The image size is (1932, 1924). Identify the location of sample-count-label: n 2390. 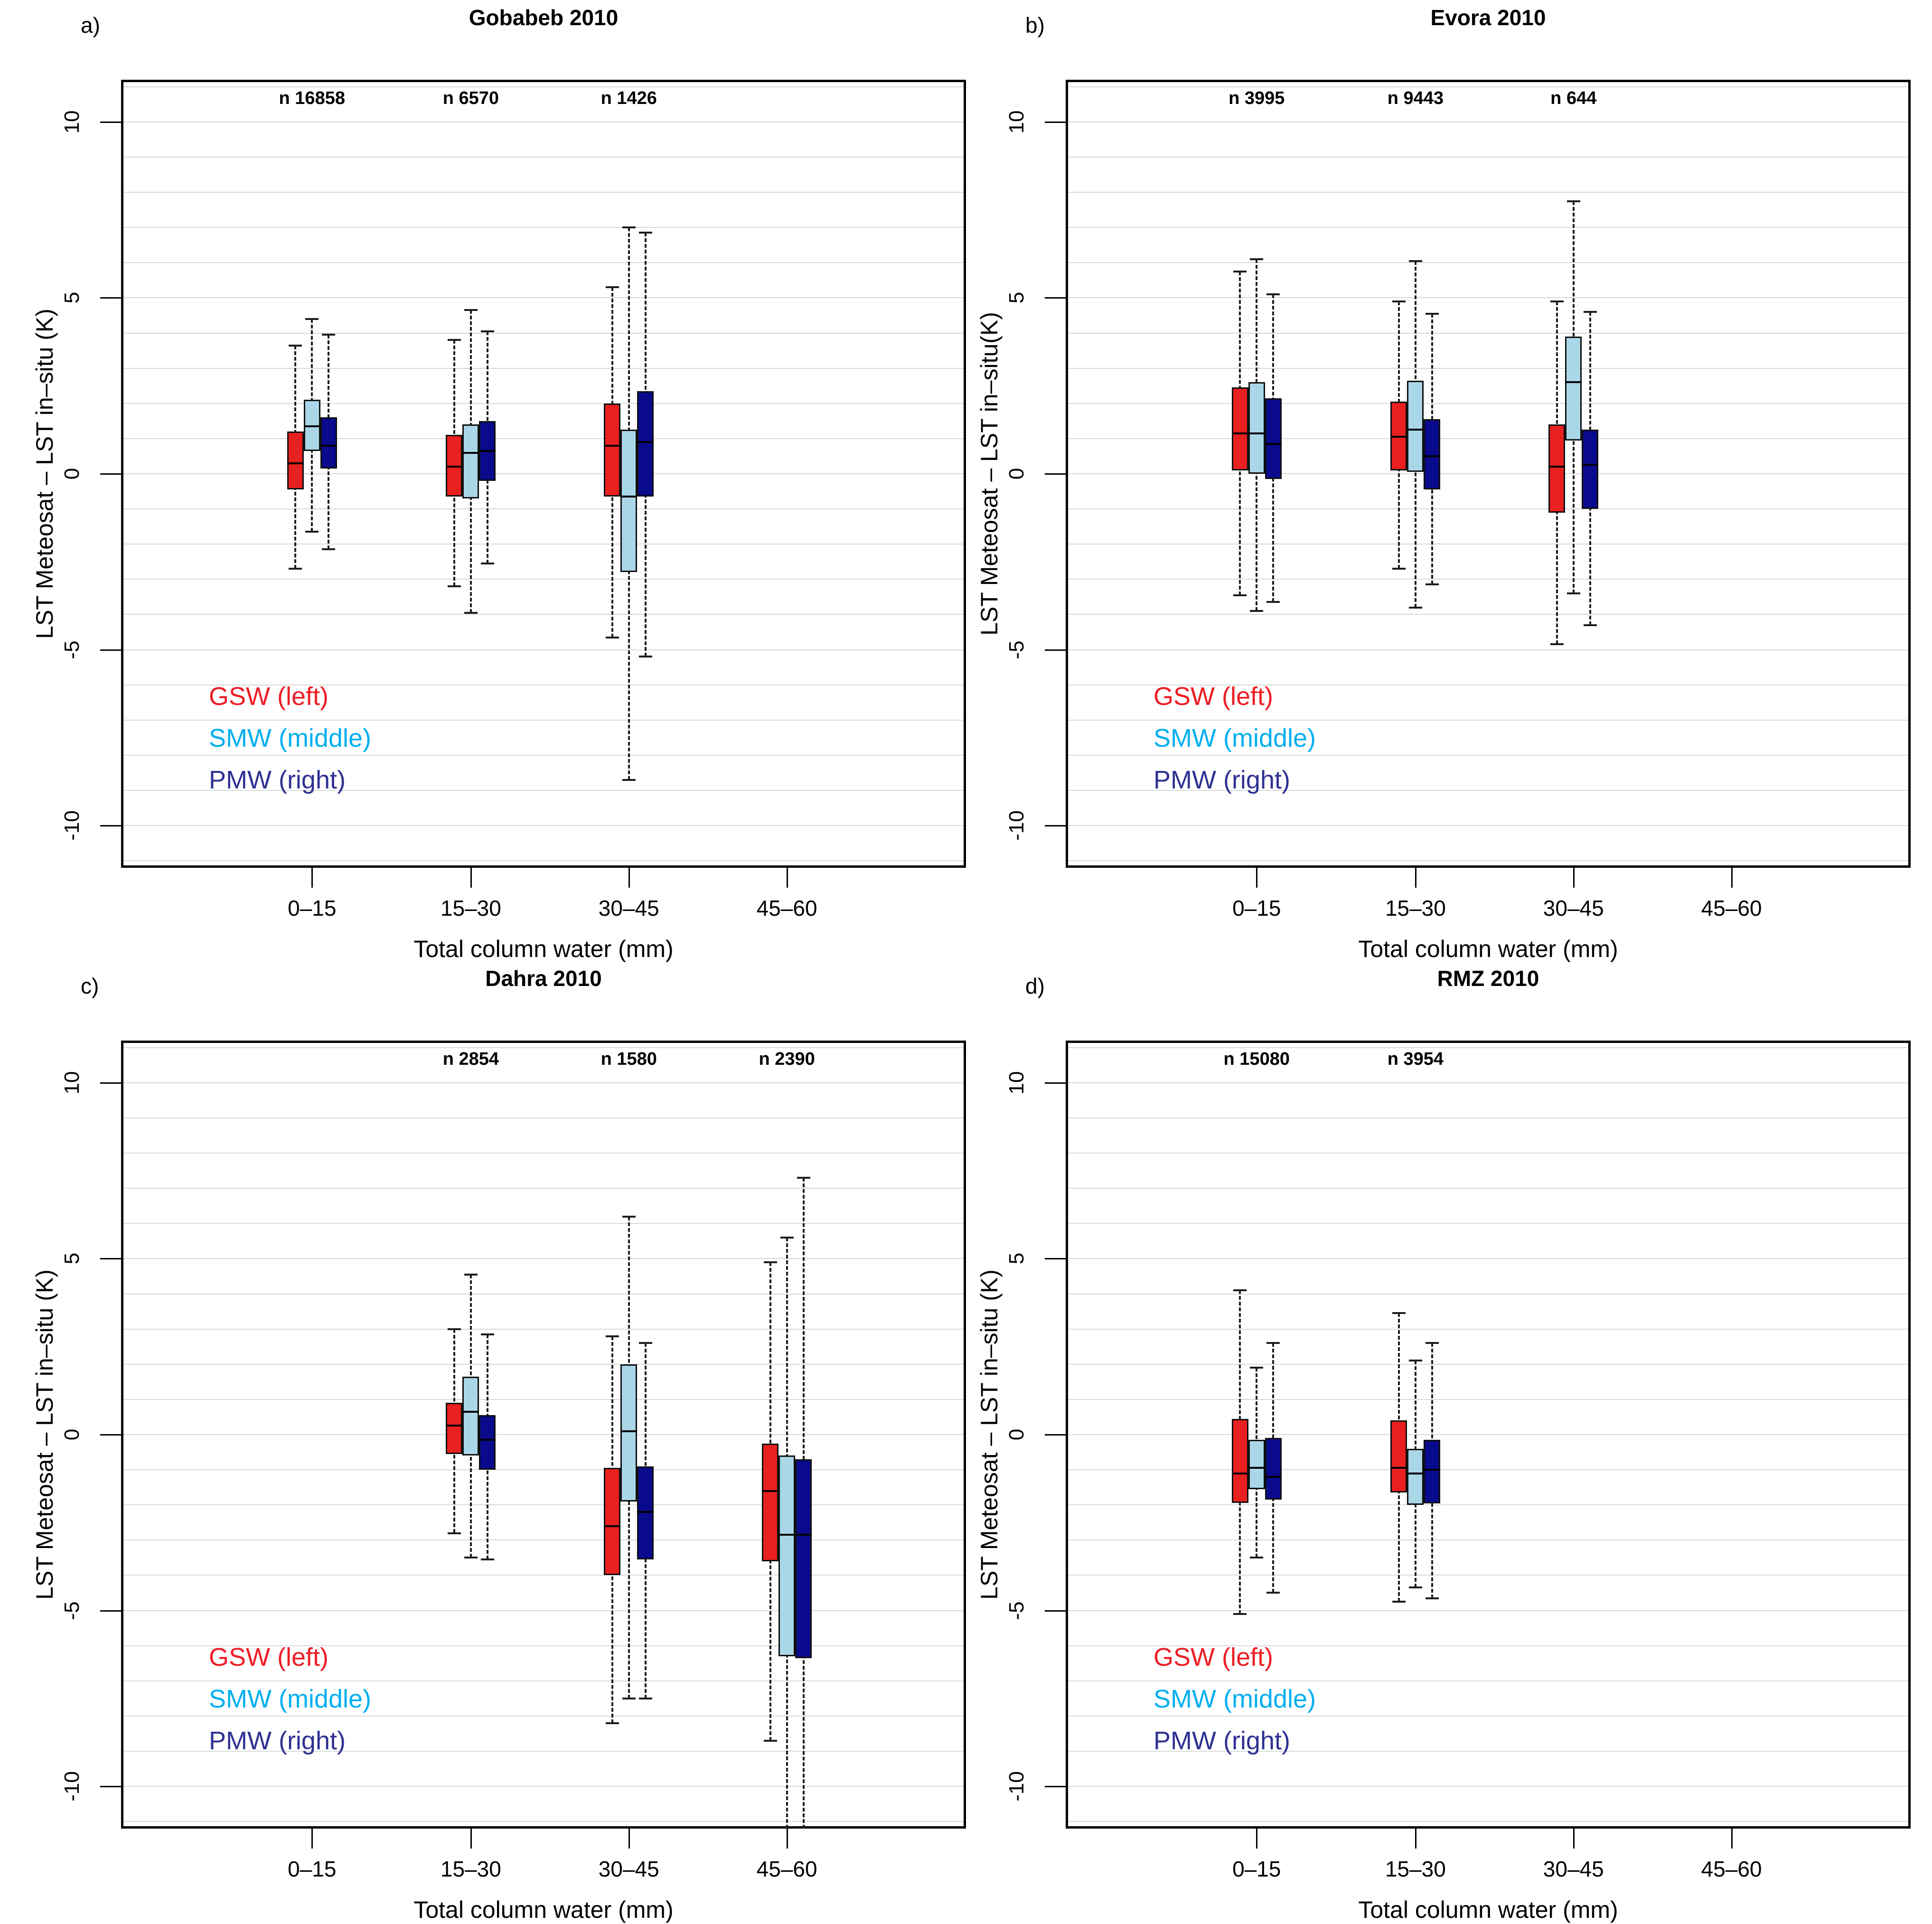
(787, 1059).